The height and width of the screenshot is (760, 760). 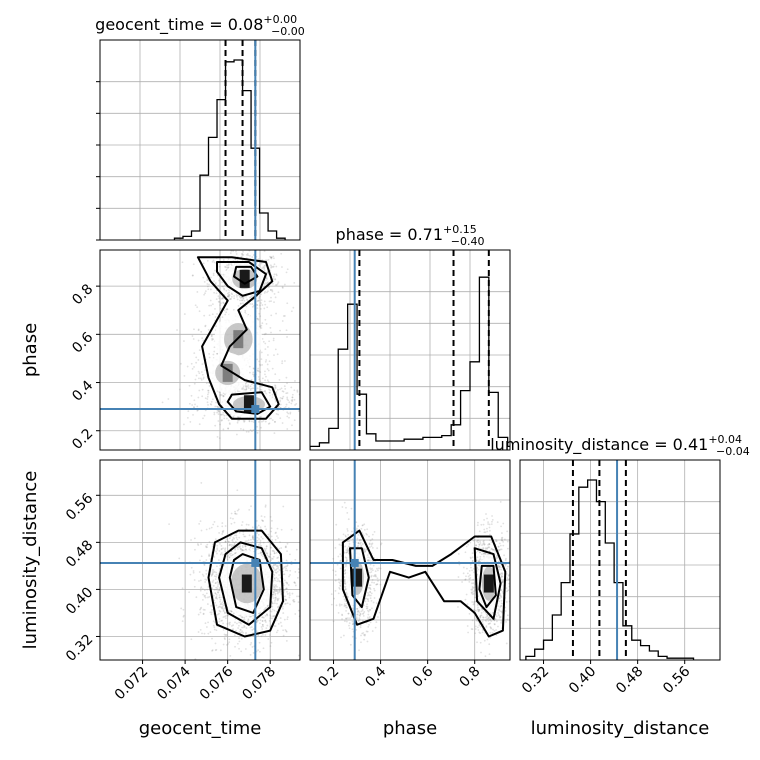 What do you see at coordinates (30, 350) in the screenshot?
I see `y-axis-label: phase` at bounding box center [30, 350].